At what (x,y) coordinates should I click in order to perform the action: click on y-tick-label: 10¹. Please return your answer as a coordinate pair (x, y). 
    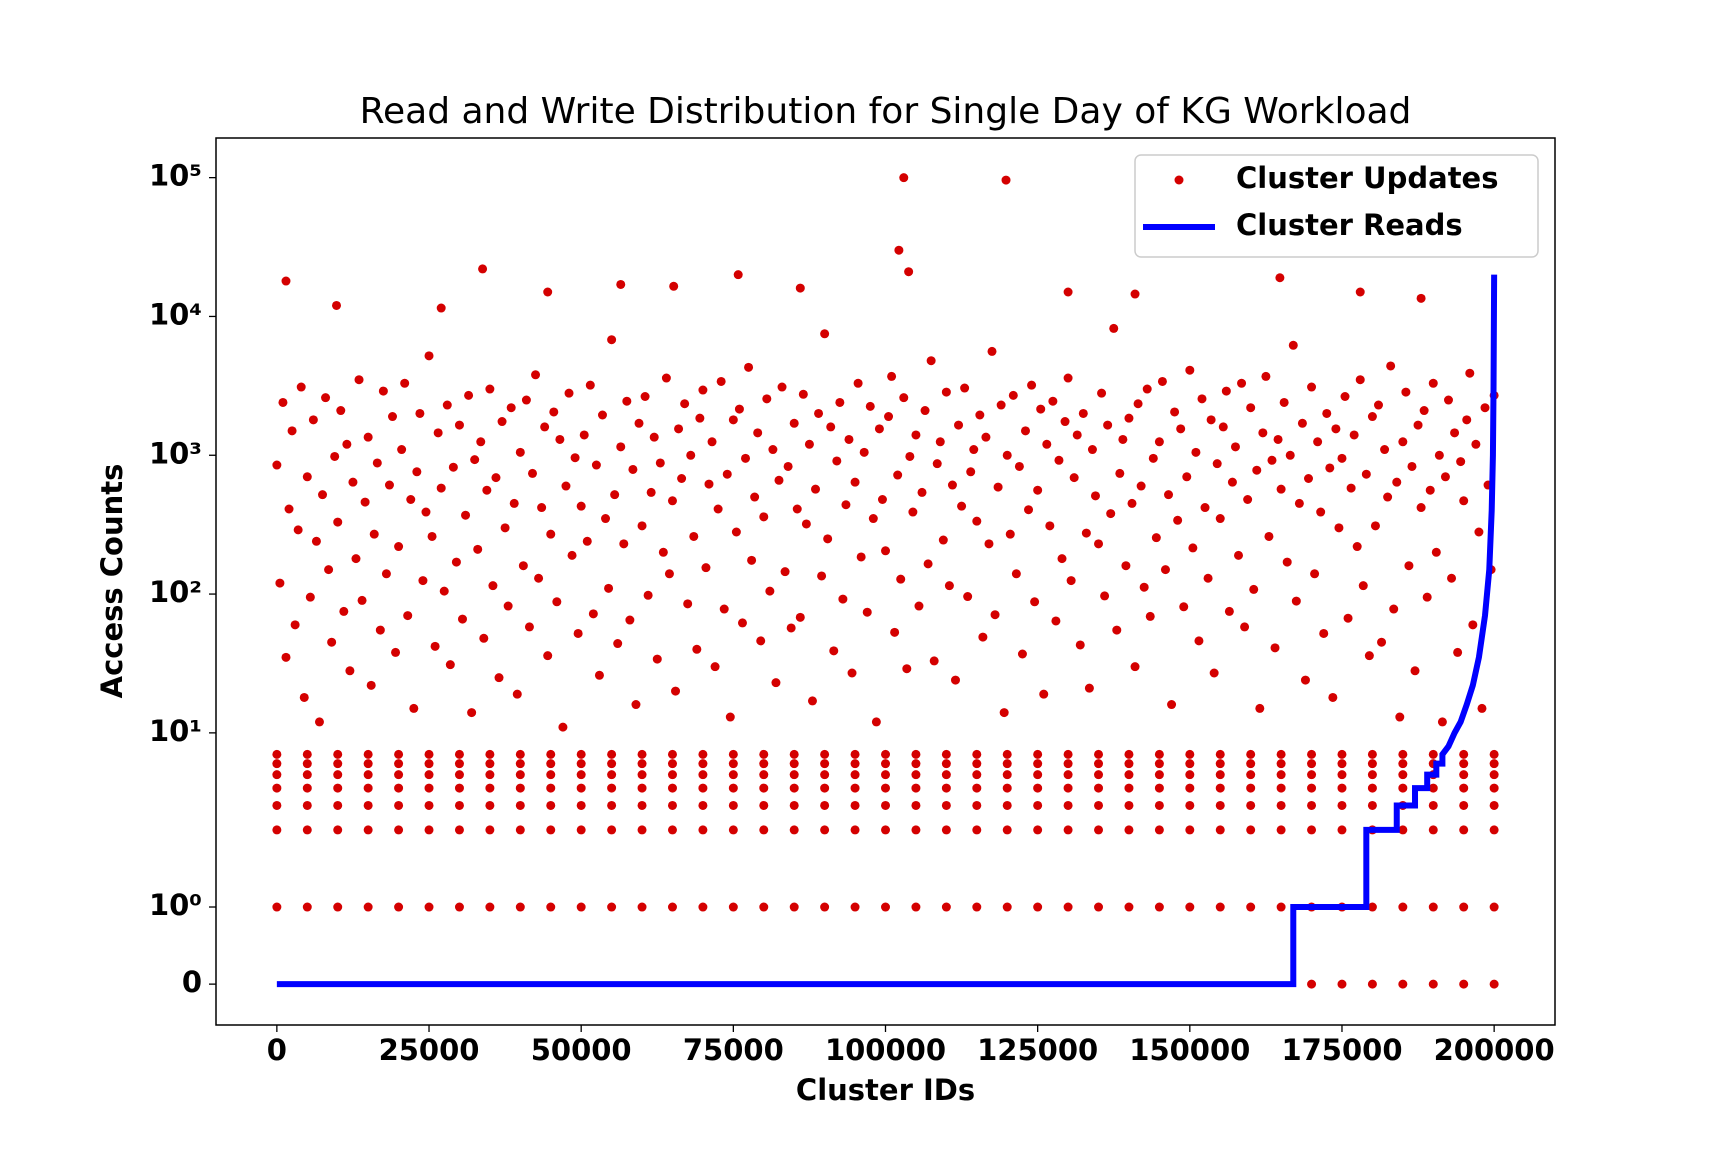
    Looking at the image, I should click on (175, 731).